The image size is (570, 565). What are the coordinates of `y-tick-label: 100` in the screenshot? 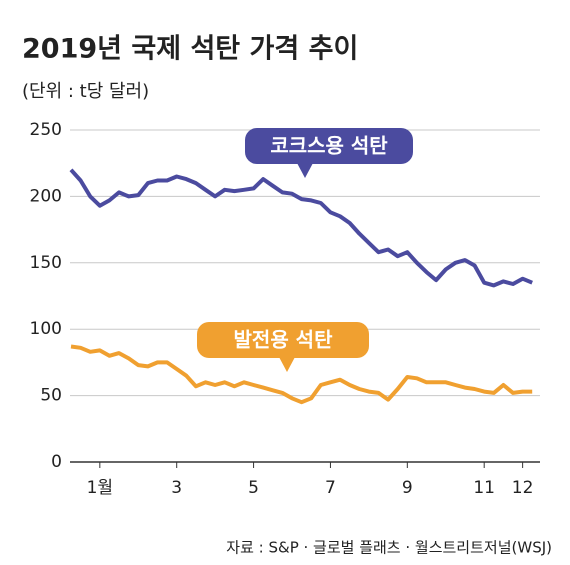 It's located at (46, 329).